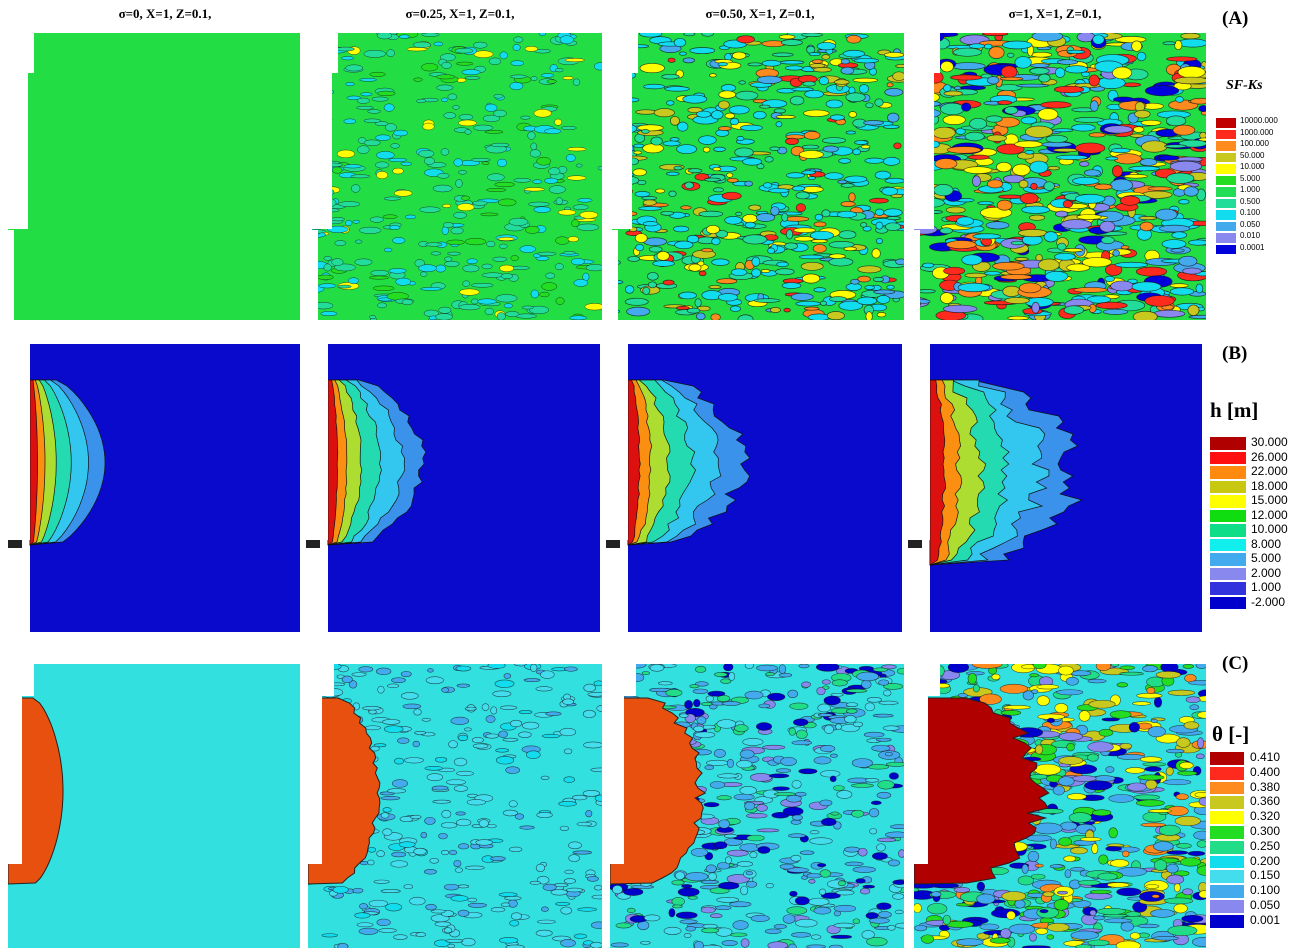  I want to click on legend-value: 0.150, so click(1265, 875).